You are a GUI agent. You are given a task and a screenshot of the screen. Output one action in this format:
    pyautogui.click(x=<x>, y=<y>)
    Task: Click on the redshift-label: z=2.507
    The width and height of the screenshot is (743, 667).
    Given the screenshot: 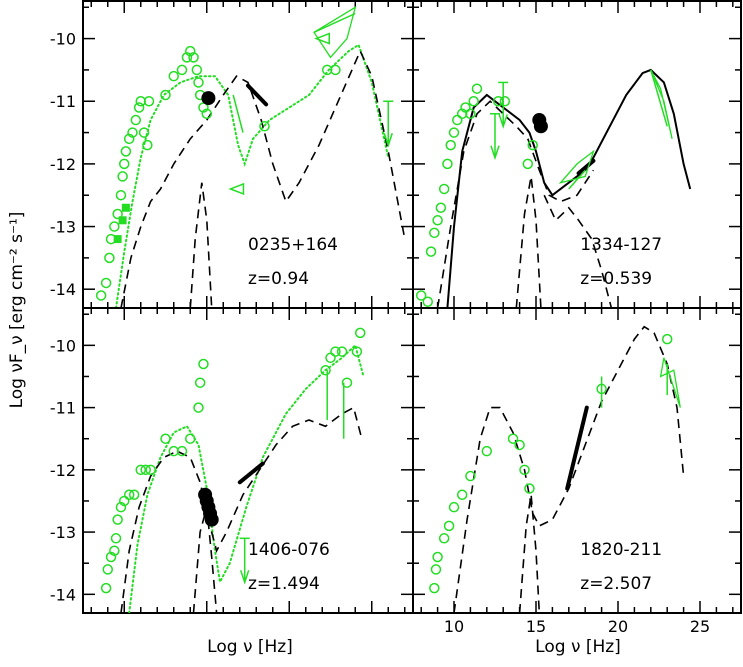 What is the action you would take?
    pyautogui.click(x=616, y=584)
    